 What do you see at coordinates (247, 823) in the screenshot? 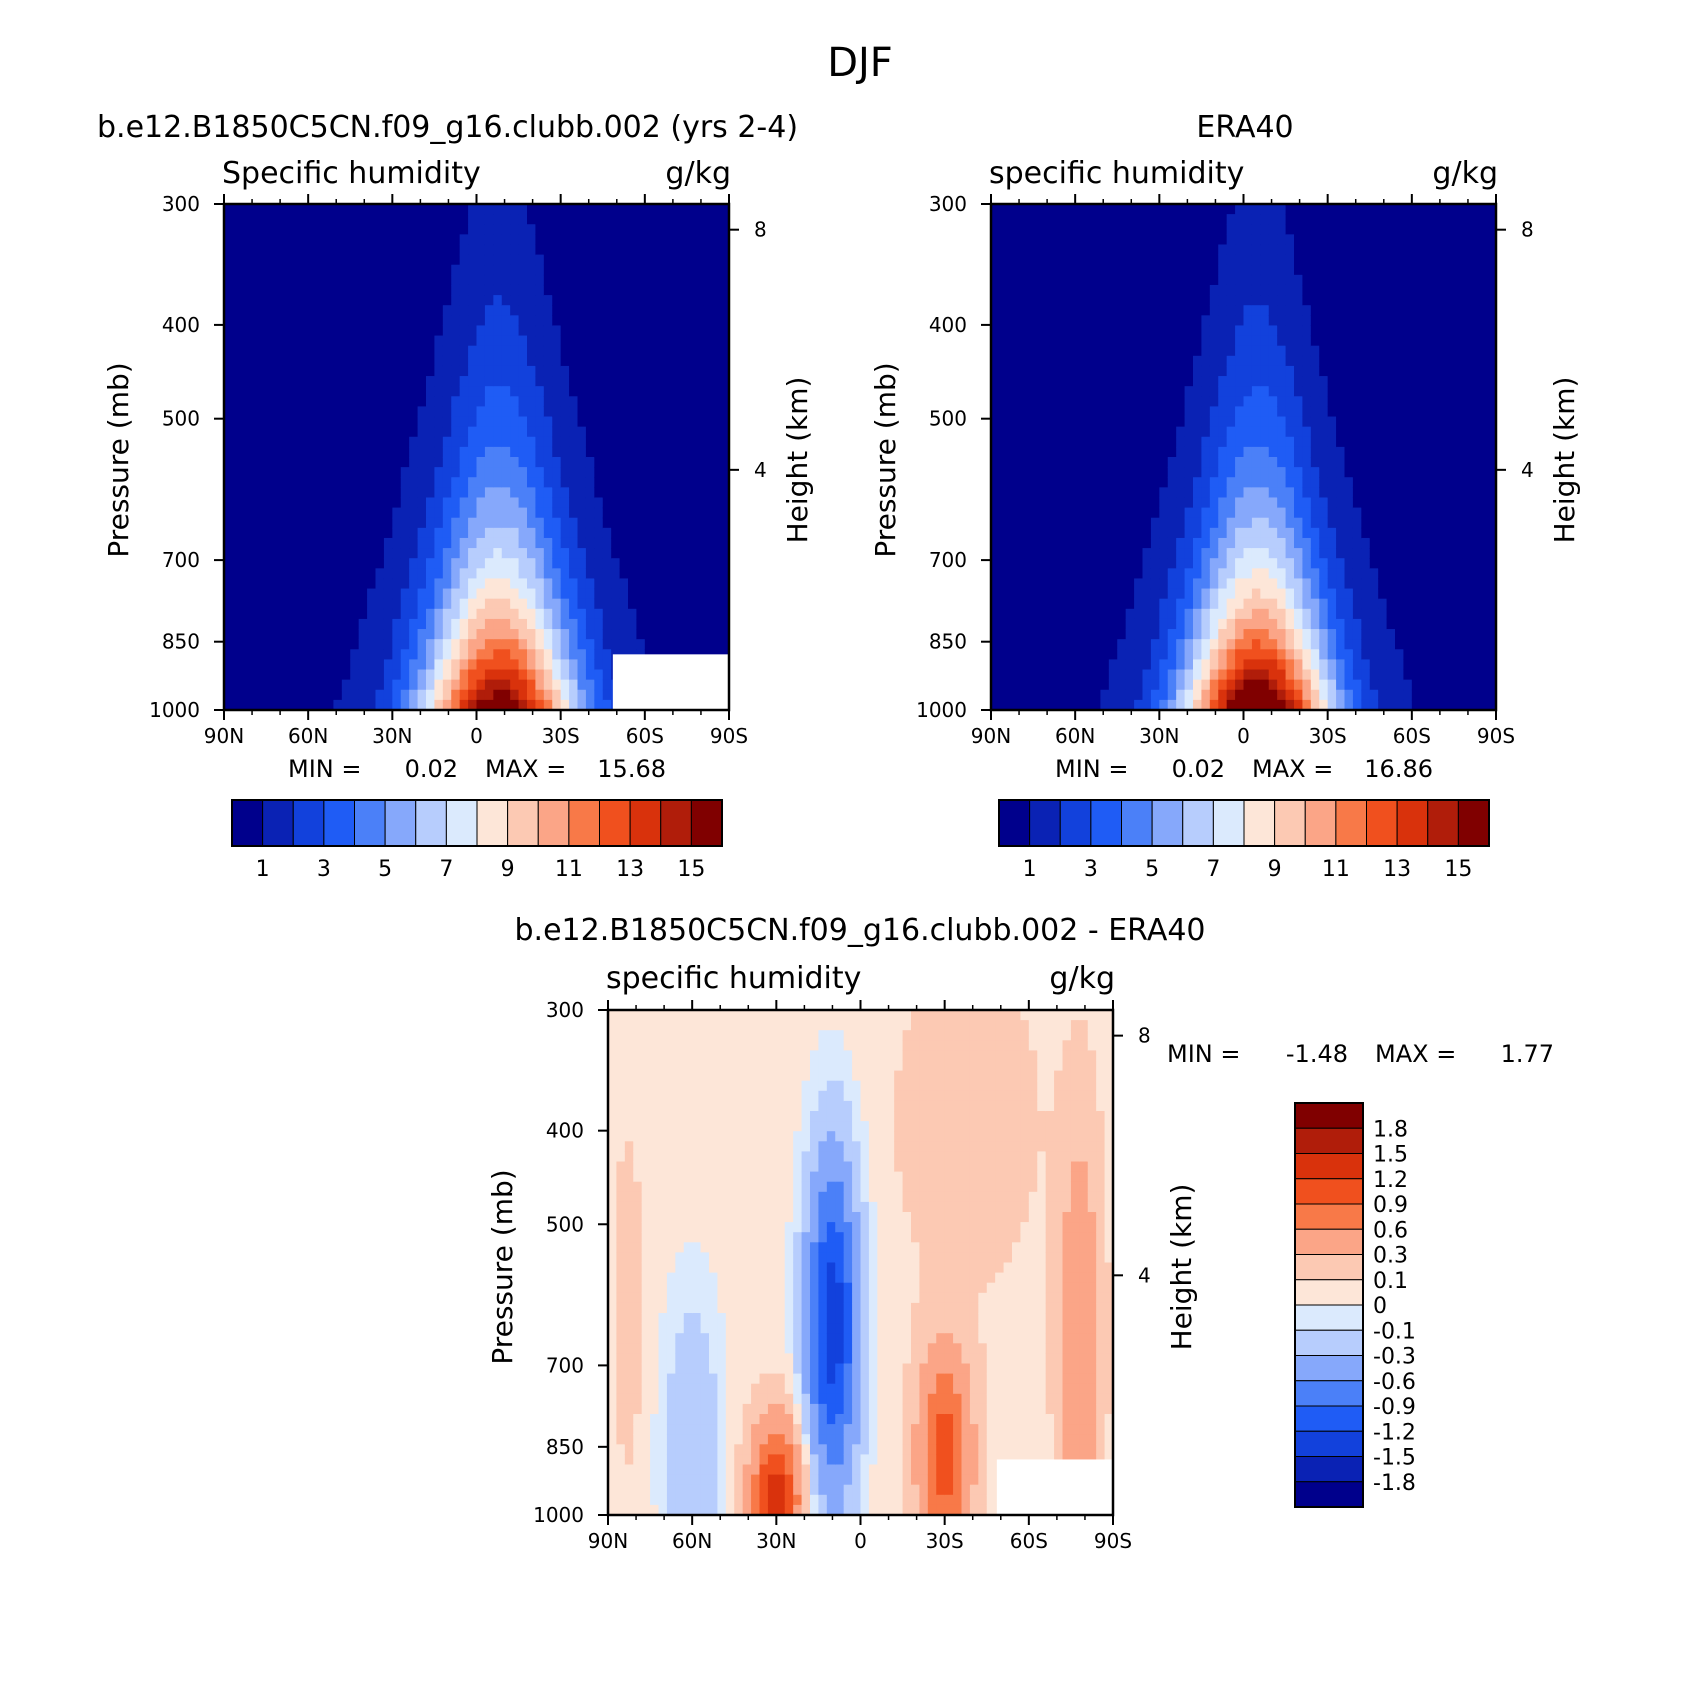
I see `colorbar-swatch` at bounding box center [247, 823].